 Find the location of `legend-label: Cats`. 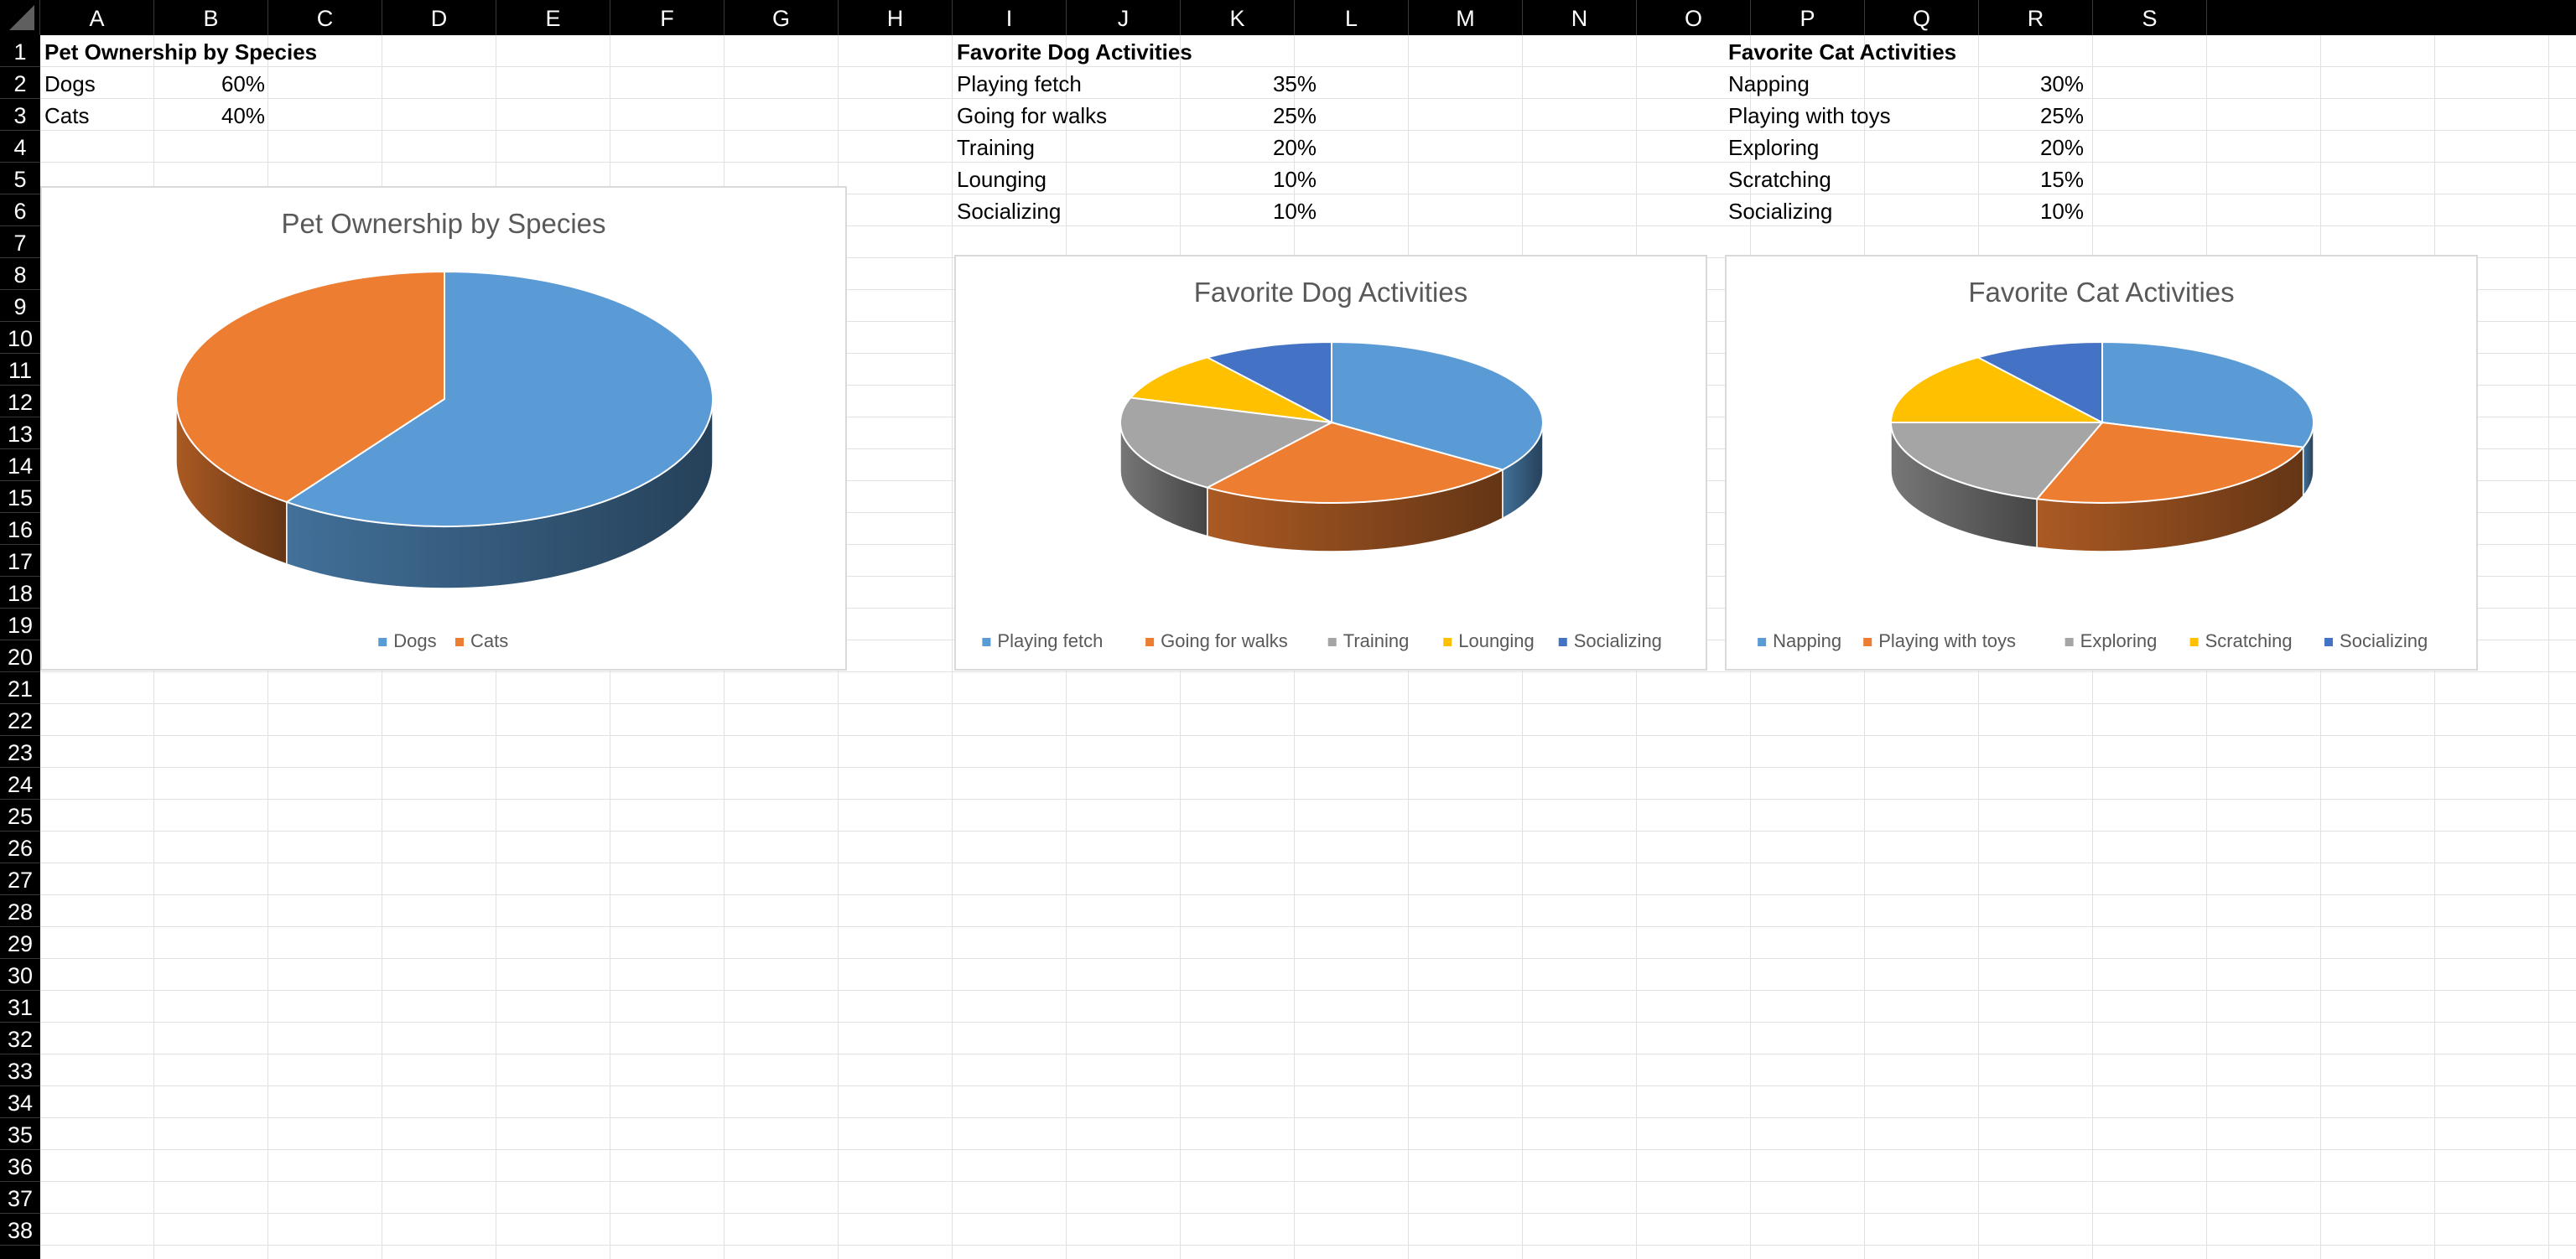

legend-label: Cats is located at coordinates (489, 640).